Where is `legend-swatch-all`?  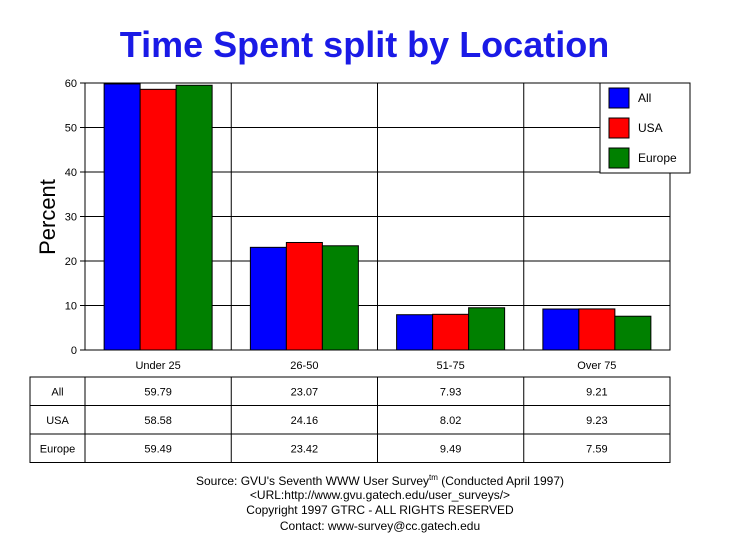
legend-swatch-all is located at coordinates (619, 98).